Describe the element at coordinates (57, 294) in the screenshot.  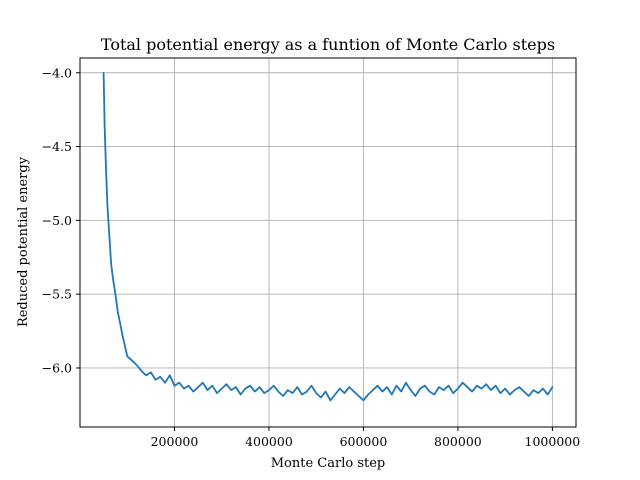
I see `y-tick-label: −5.5` at that location.